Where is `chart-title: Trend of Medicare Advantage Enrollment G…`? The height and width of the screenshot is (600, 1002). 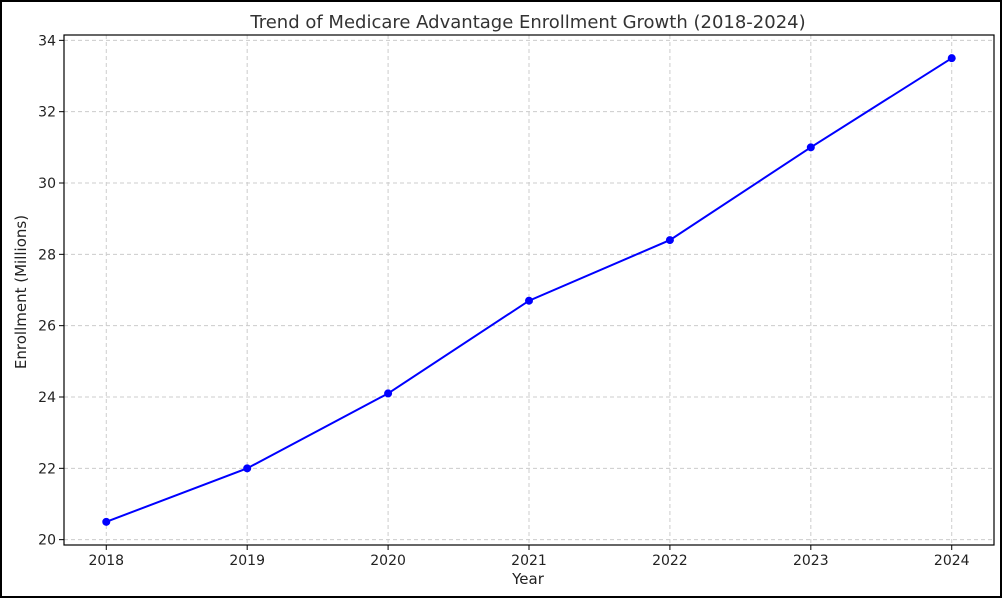 chart-title: Trend of Medicare Advantage Enrollment G… is located at coordinates (527, 22).